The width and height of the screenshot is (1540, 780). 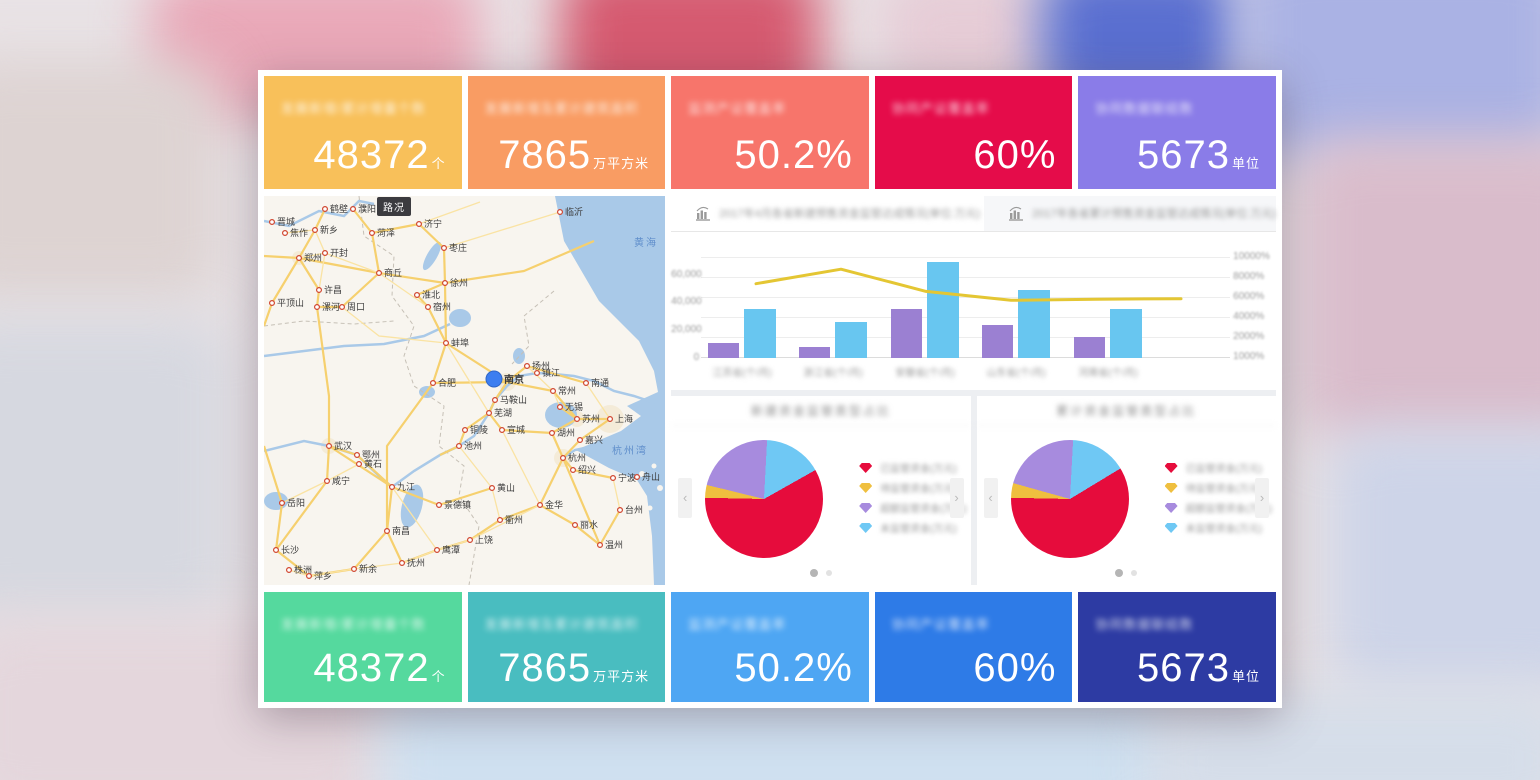 What do you see at coordinates (469, 445) in the screenshot?
I see `map-city-label: 池州` at bounding box center [469, 445].